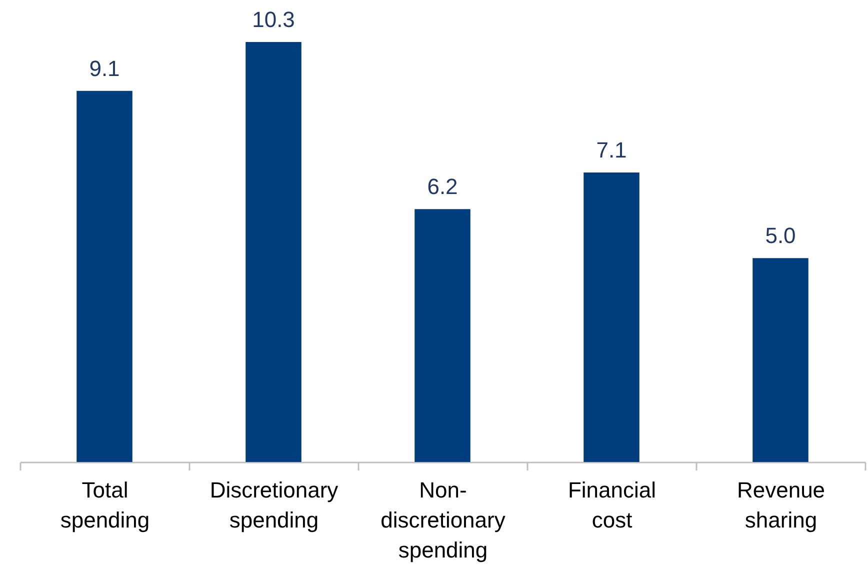 The image size is (868, 575). What do you see at coordinates (273, 19) in the screenshot?
I see `data-label: 10.3` at bounding box center [273, 19].